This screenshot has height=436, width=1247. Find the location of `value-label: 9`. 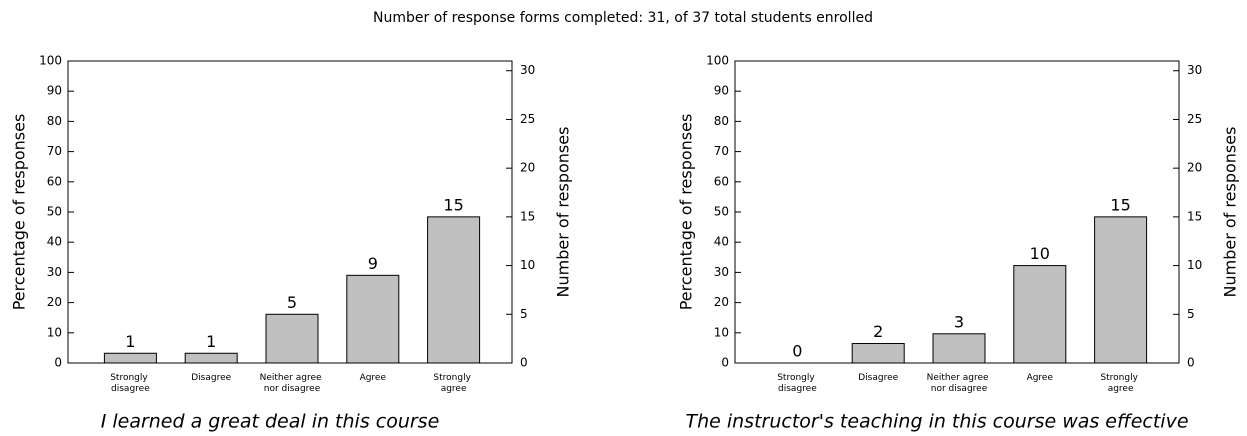

value-label: 9 is located at coordinates (373, 263).